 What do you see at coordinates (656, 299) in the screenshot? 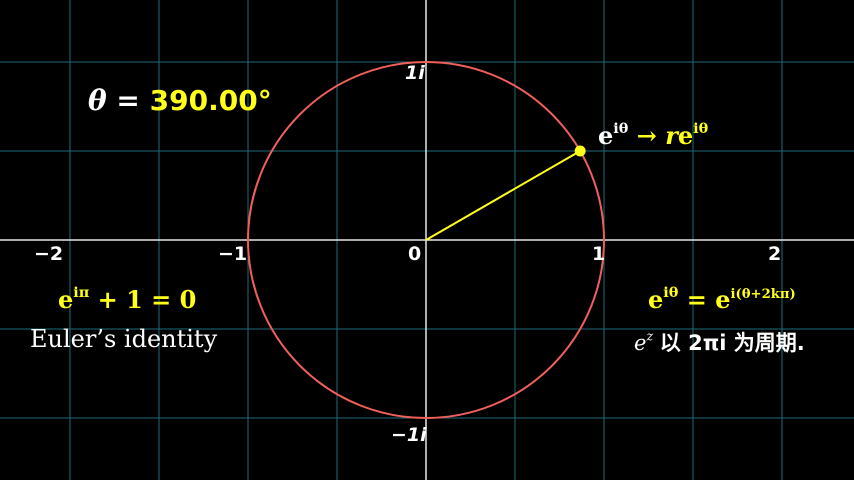
I see `periodic-lhs-base: e` at bounding box center [656, 299].